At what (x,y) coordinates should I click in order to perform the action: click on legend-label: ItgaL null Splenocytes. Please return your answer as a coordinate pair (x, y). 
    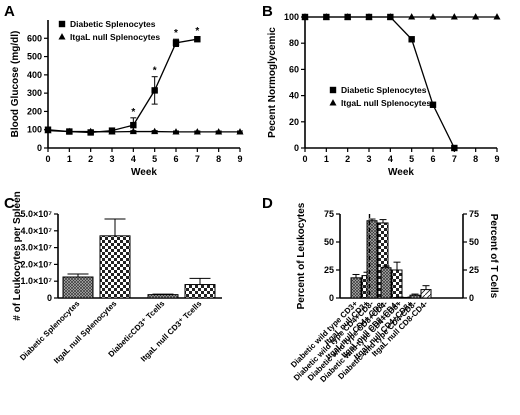
    Looking at the image, I should click on (386, 103).